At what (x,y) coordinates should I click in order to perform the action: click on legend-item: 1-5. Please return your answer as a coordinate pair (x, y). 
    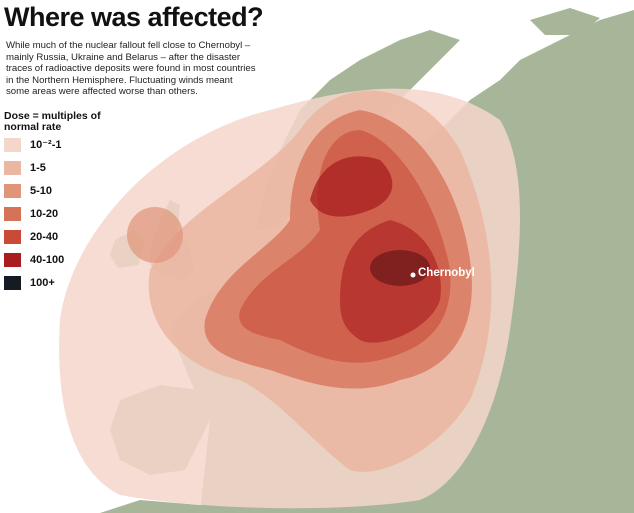
    Looking at the image, I should click on (64, 167).